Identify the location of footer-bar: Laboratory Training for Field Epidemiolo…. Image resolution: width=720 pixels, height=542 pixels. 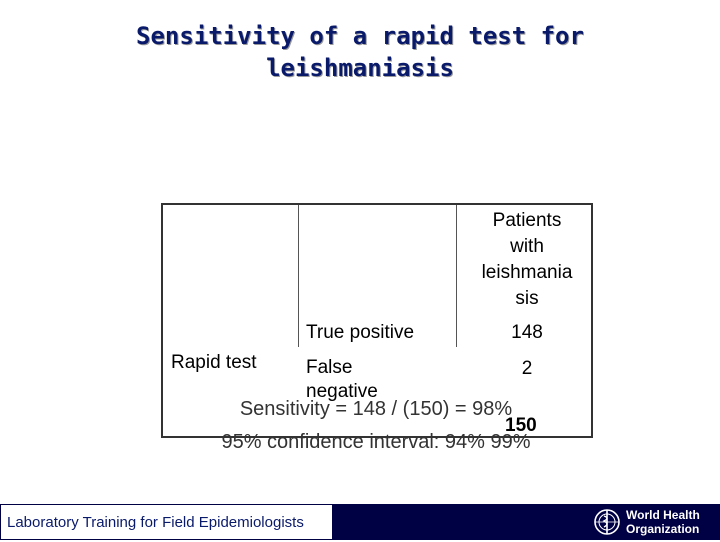
(360, 522).